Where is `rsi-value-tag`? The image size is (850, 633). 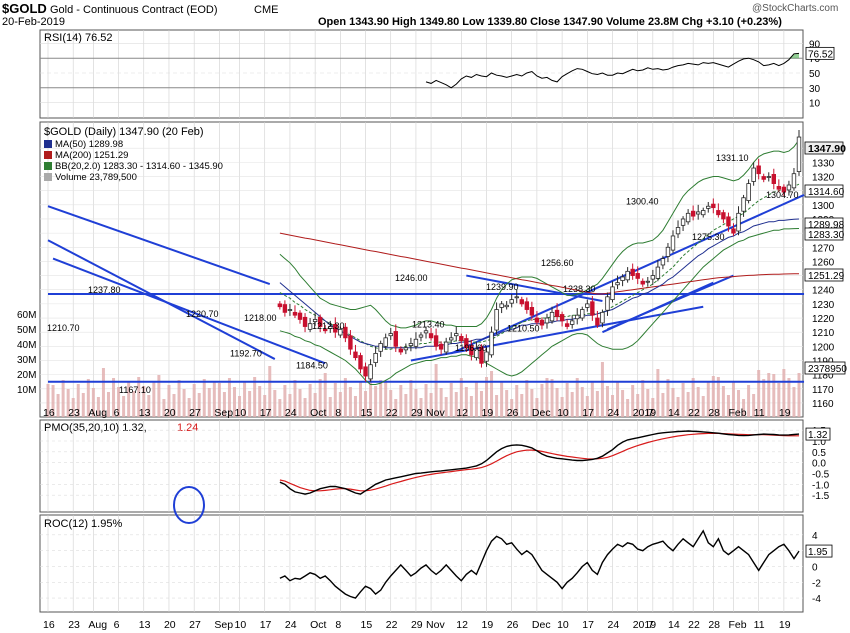
rsi-value-tag is located at coordinates (820, 53).